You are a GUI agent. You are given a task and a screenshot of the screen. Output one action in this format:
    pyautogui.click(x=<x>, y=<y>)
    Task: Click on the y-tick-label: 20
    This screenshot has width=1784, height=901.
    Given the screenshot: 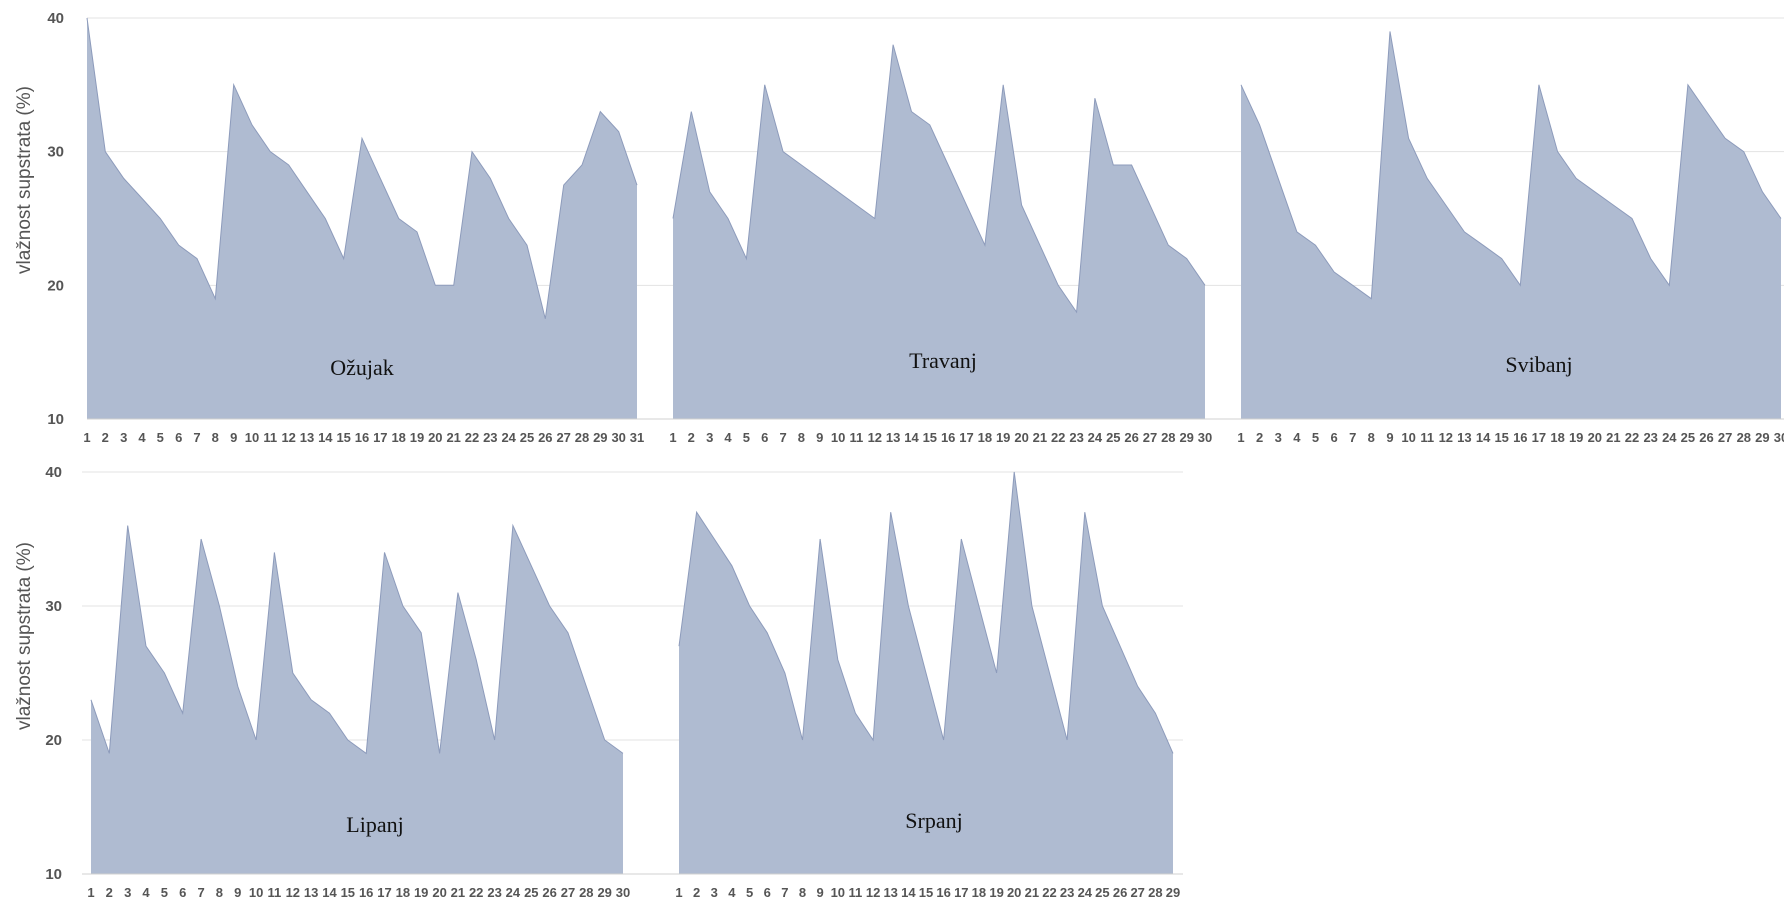 What is the action you would take?
    pyautogui.click(x=55, y=285)
    